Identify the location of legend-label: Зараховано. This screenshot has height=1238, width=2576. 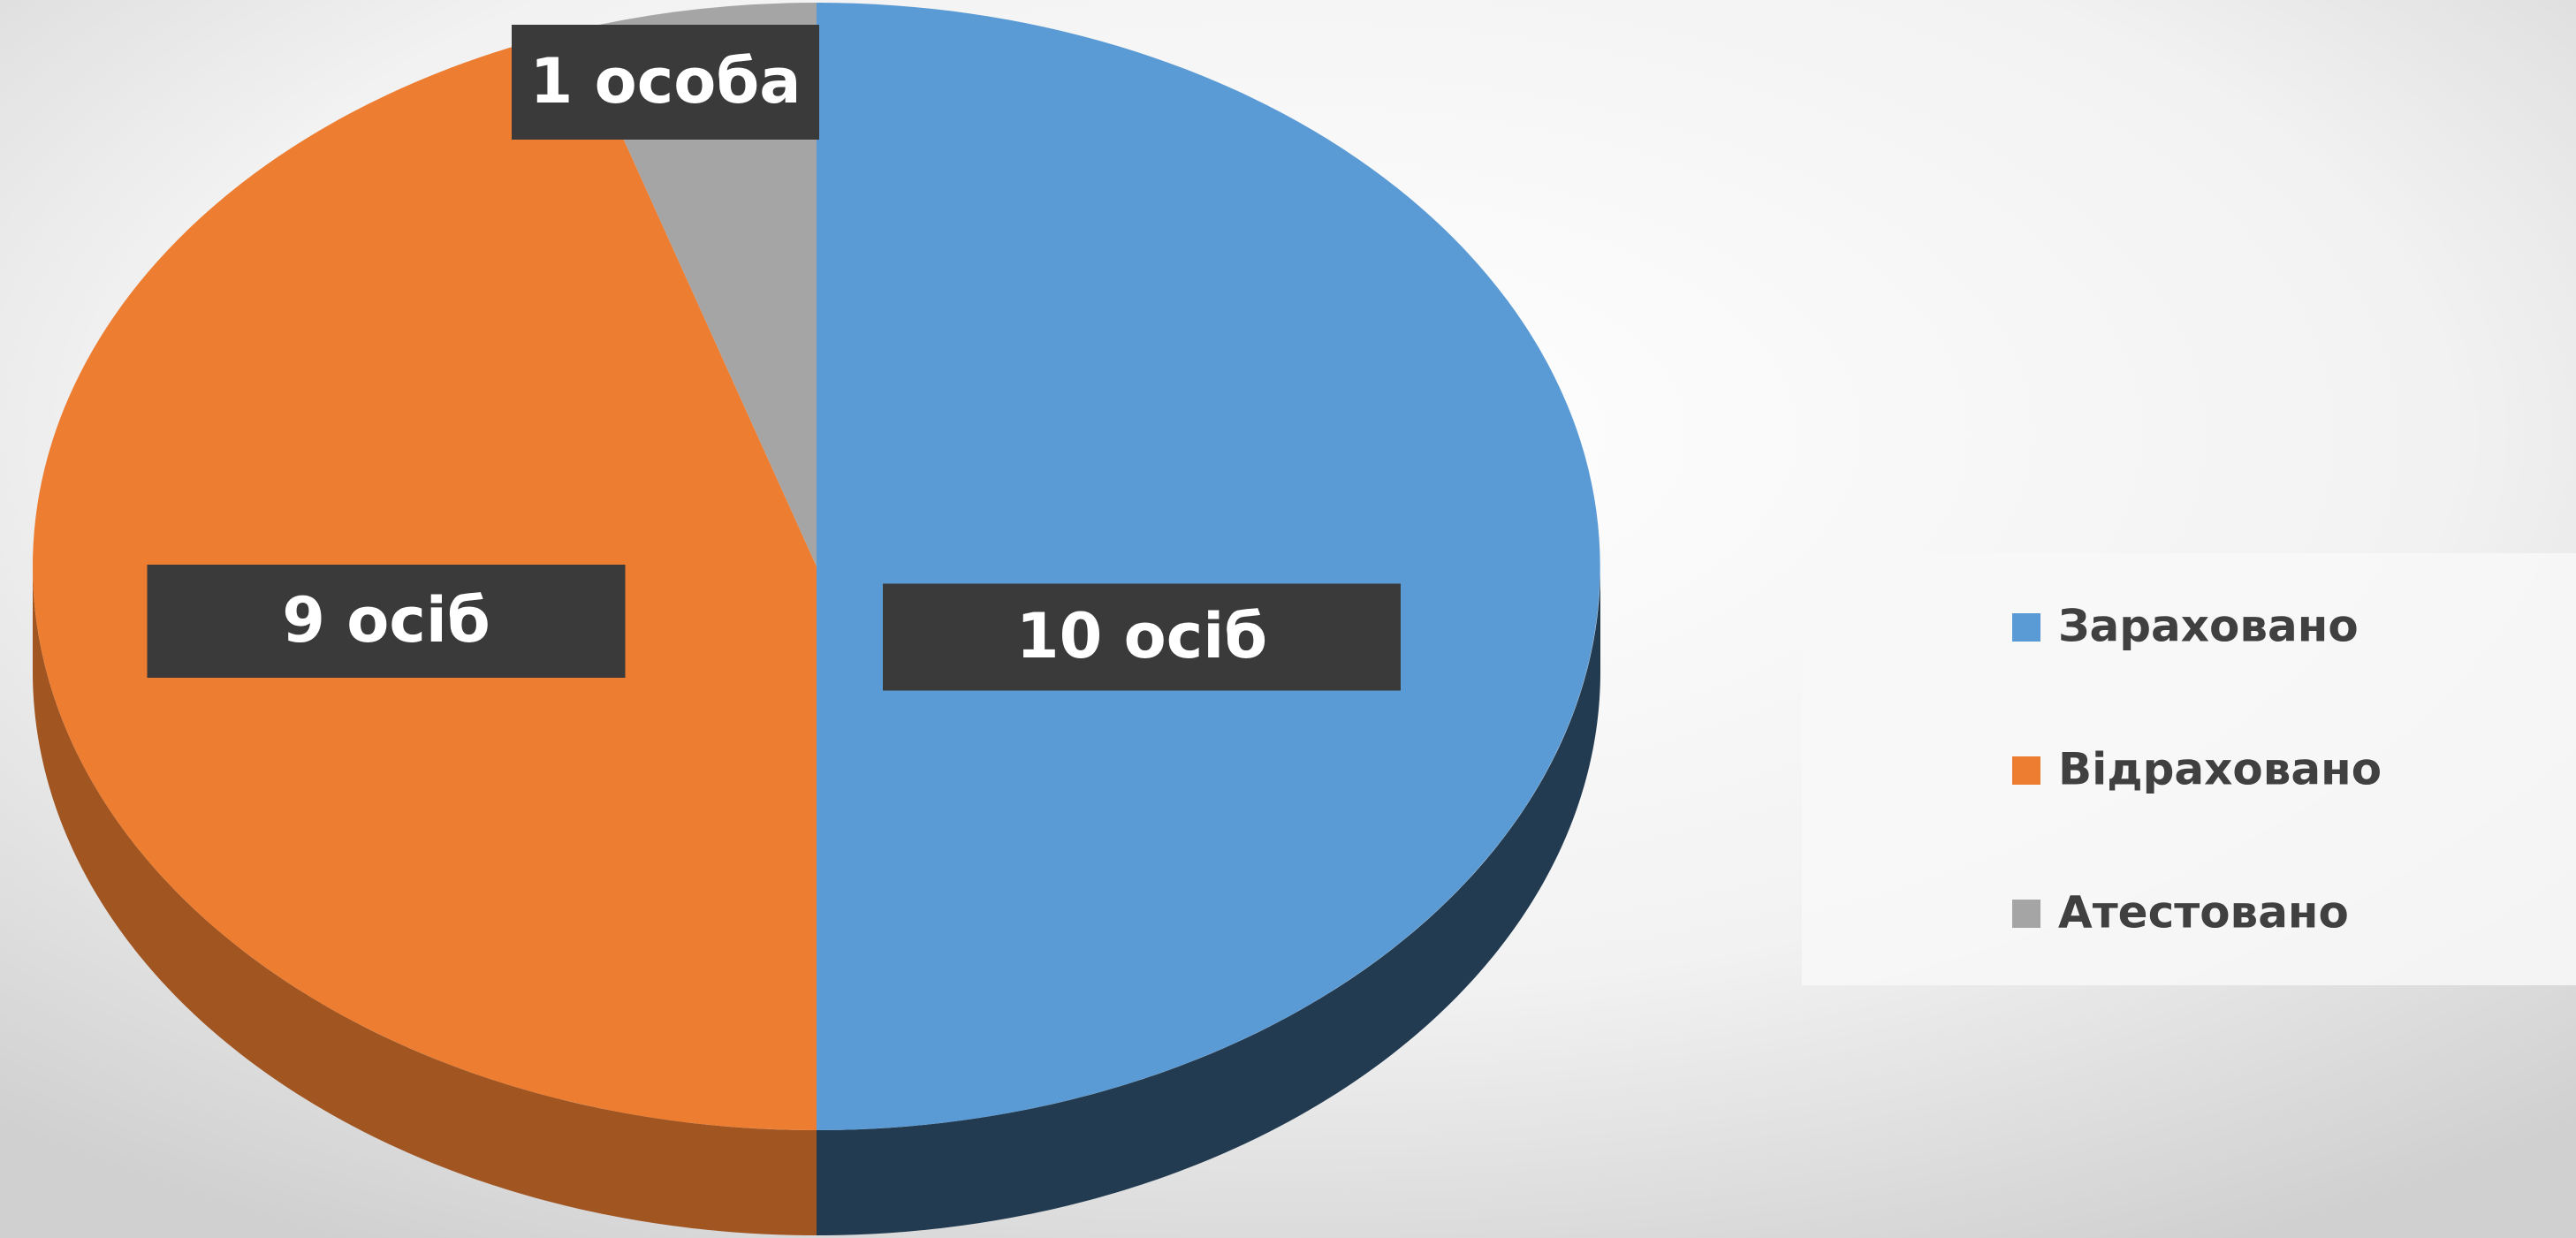
(2208, 627).